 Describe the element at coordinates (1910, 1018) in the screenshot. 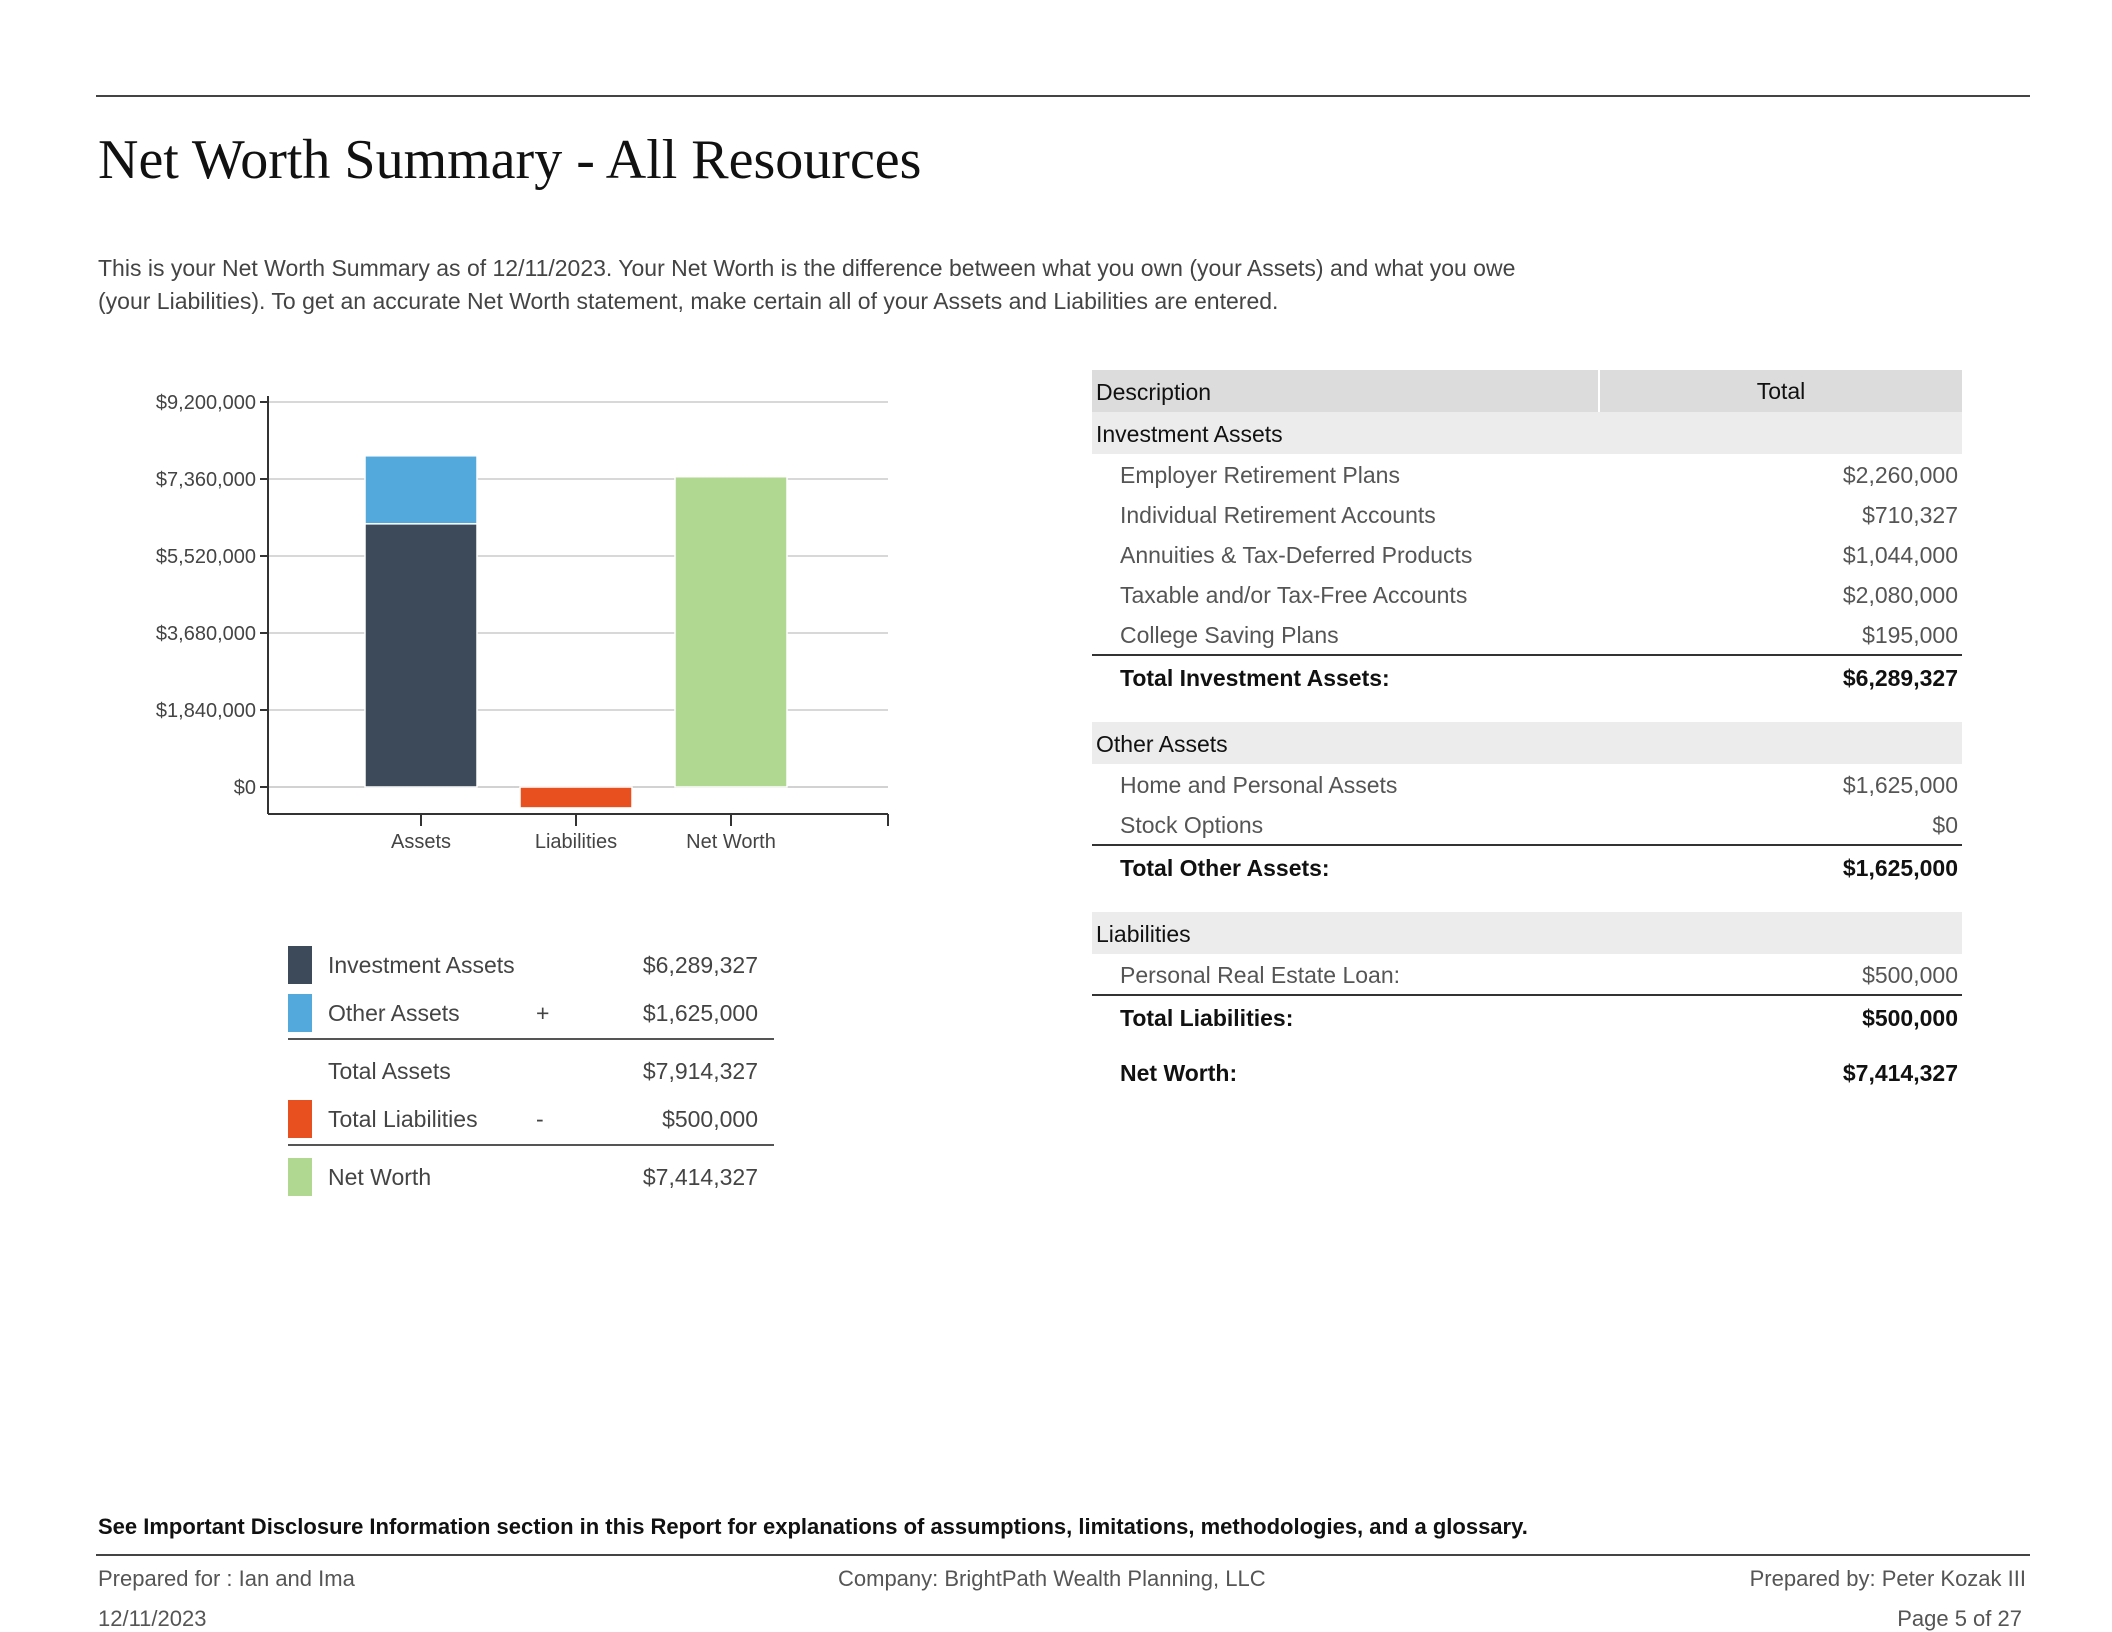

I see `total-value: $500,000` at that location.